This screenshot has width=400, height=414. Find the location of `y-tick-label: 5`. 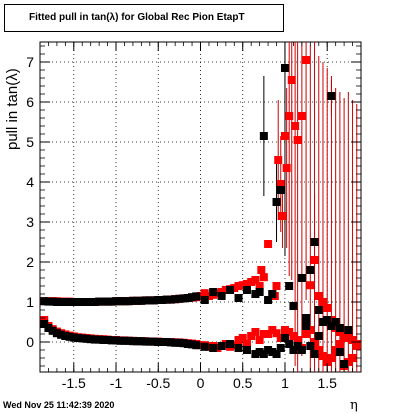

y-tick-label: 5 is located at coordinates (30, 142).